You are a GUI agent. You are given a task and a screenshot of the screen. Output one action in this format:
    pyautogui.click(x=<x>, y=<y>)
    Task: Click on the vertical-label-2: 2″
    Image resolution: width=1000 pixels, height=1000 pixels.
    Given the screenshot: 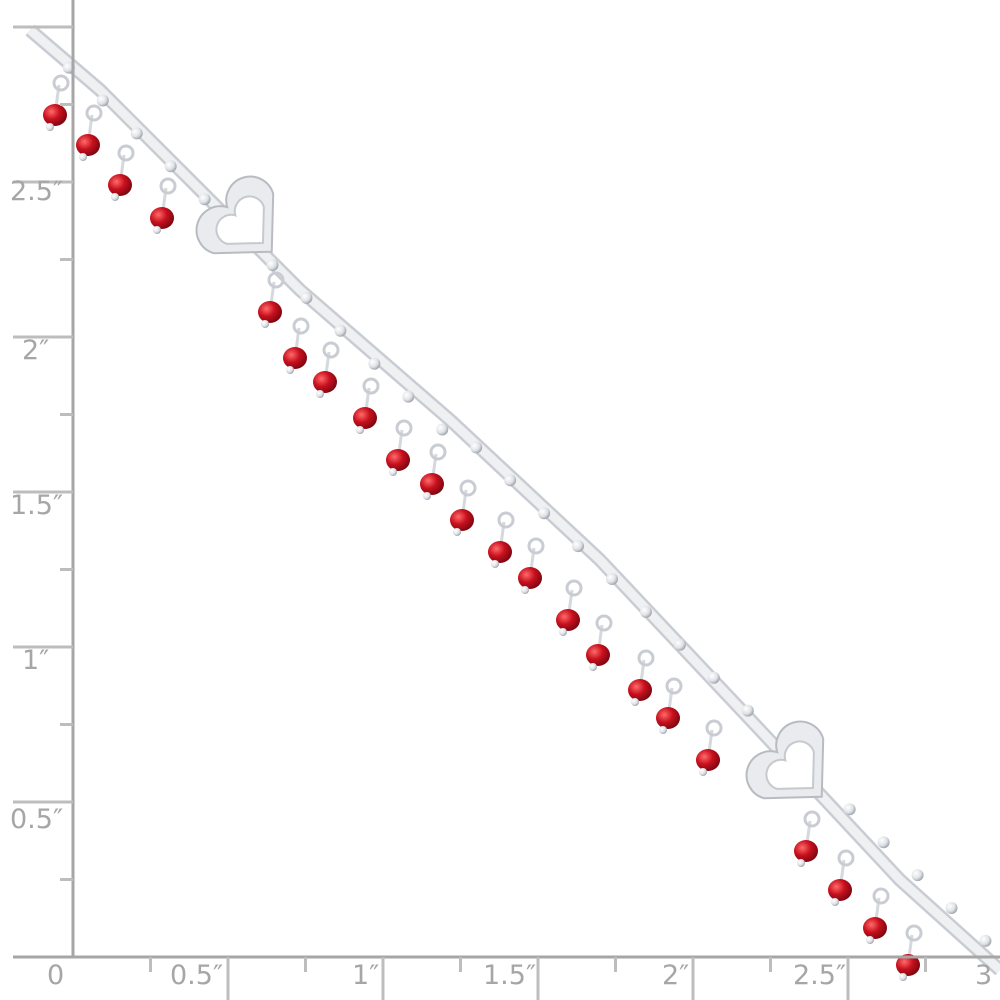 What is the action you would take?
    pyautogui.click(x=36, y=350)
    